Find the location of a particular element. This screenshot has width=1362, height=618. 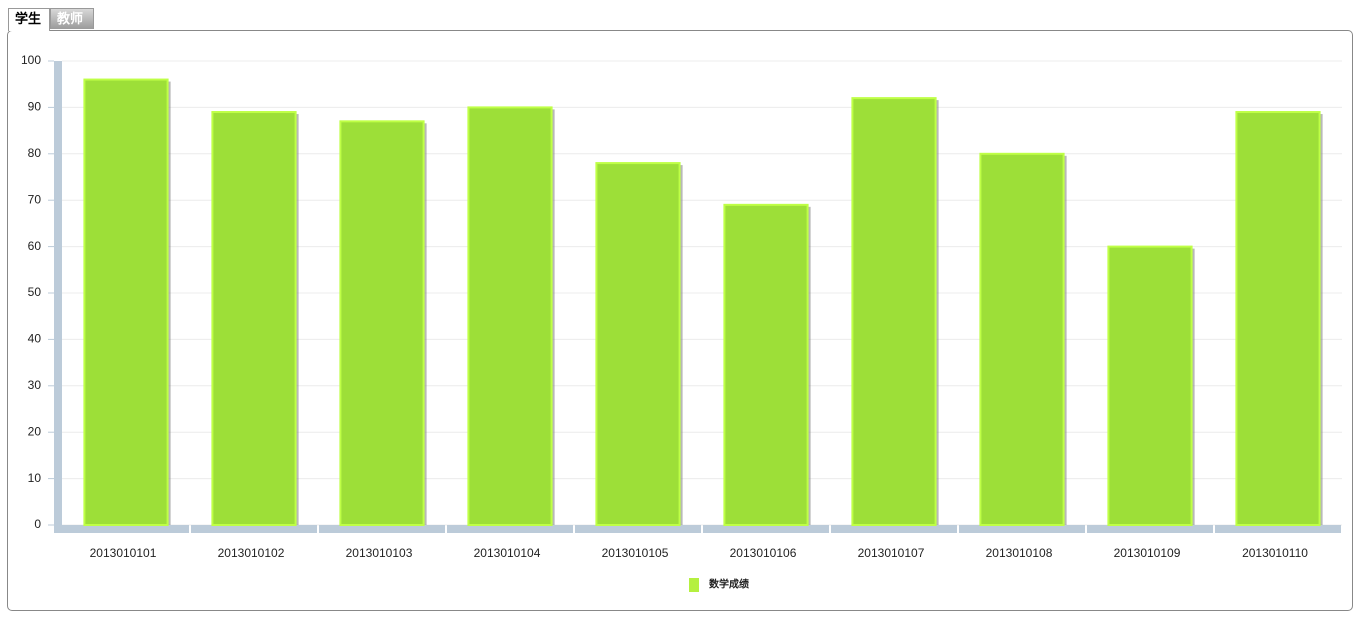

x-tick-label: 2013010103 is located at coordinates (379, 553).